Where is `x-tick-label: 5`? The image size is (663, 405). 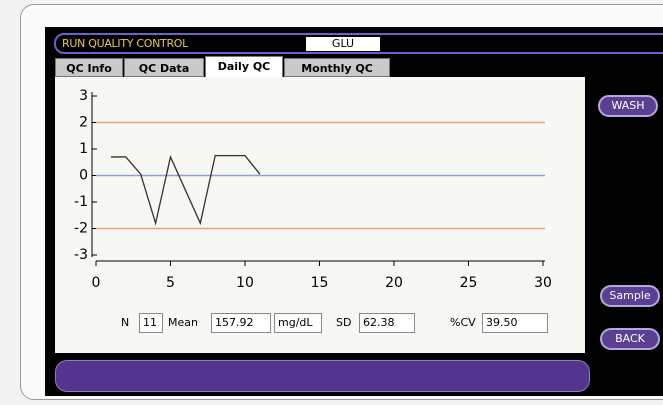 x-tick-label: 5 is located at coordinates (170, 283).